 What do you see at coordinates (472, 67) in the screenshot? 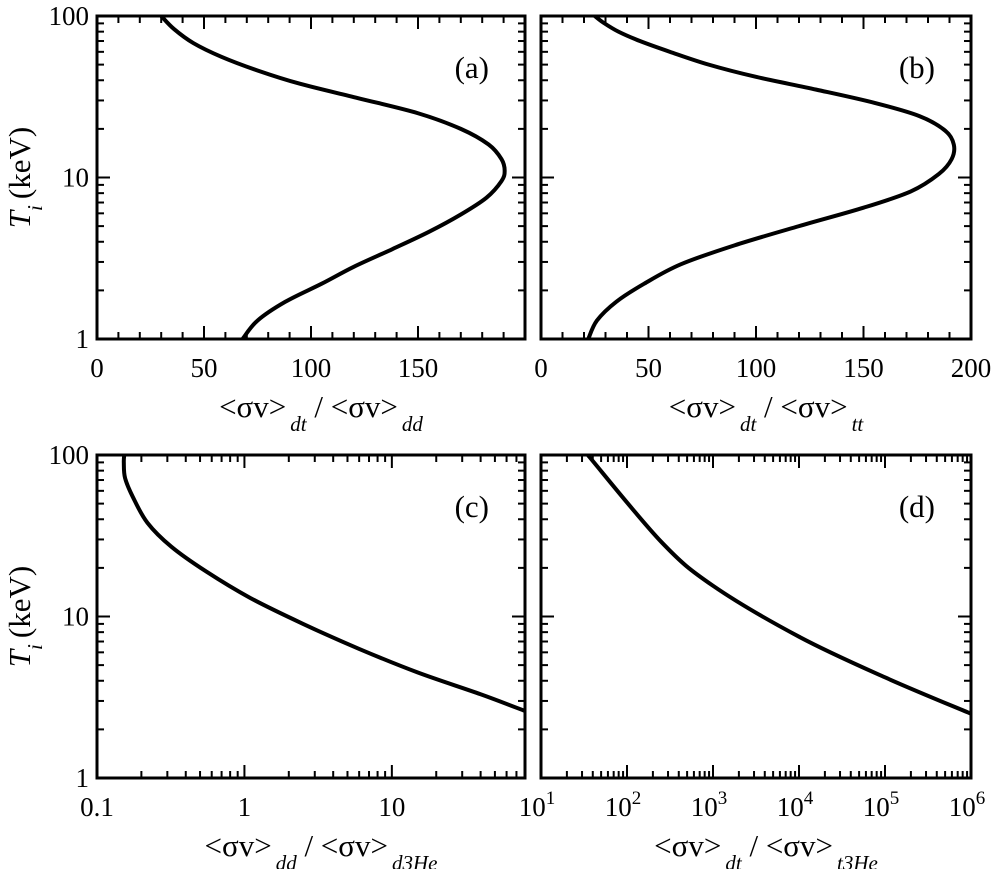
I see `panel-label: (a)` at bounding box center [472, 67].